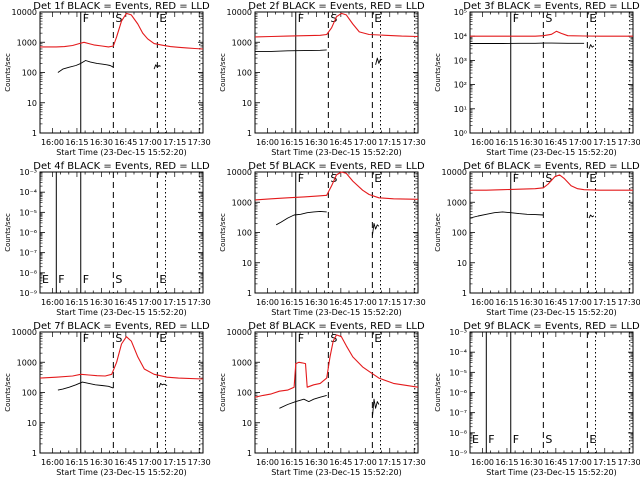  I want to click on panel-title: Det 7f BLACK = Events, RED = LLD, so click(121, 326).